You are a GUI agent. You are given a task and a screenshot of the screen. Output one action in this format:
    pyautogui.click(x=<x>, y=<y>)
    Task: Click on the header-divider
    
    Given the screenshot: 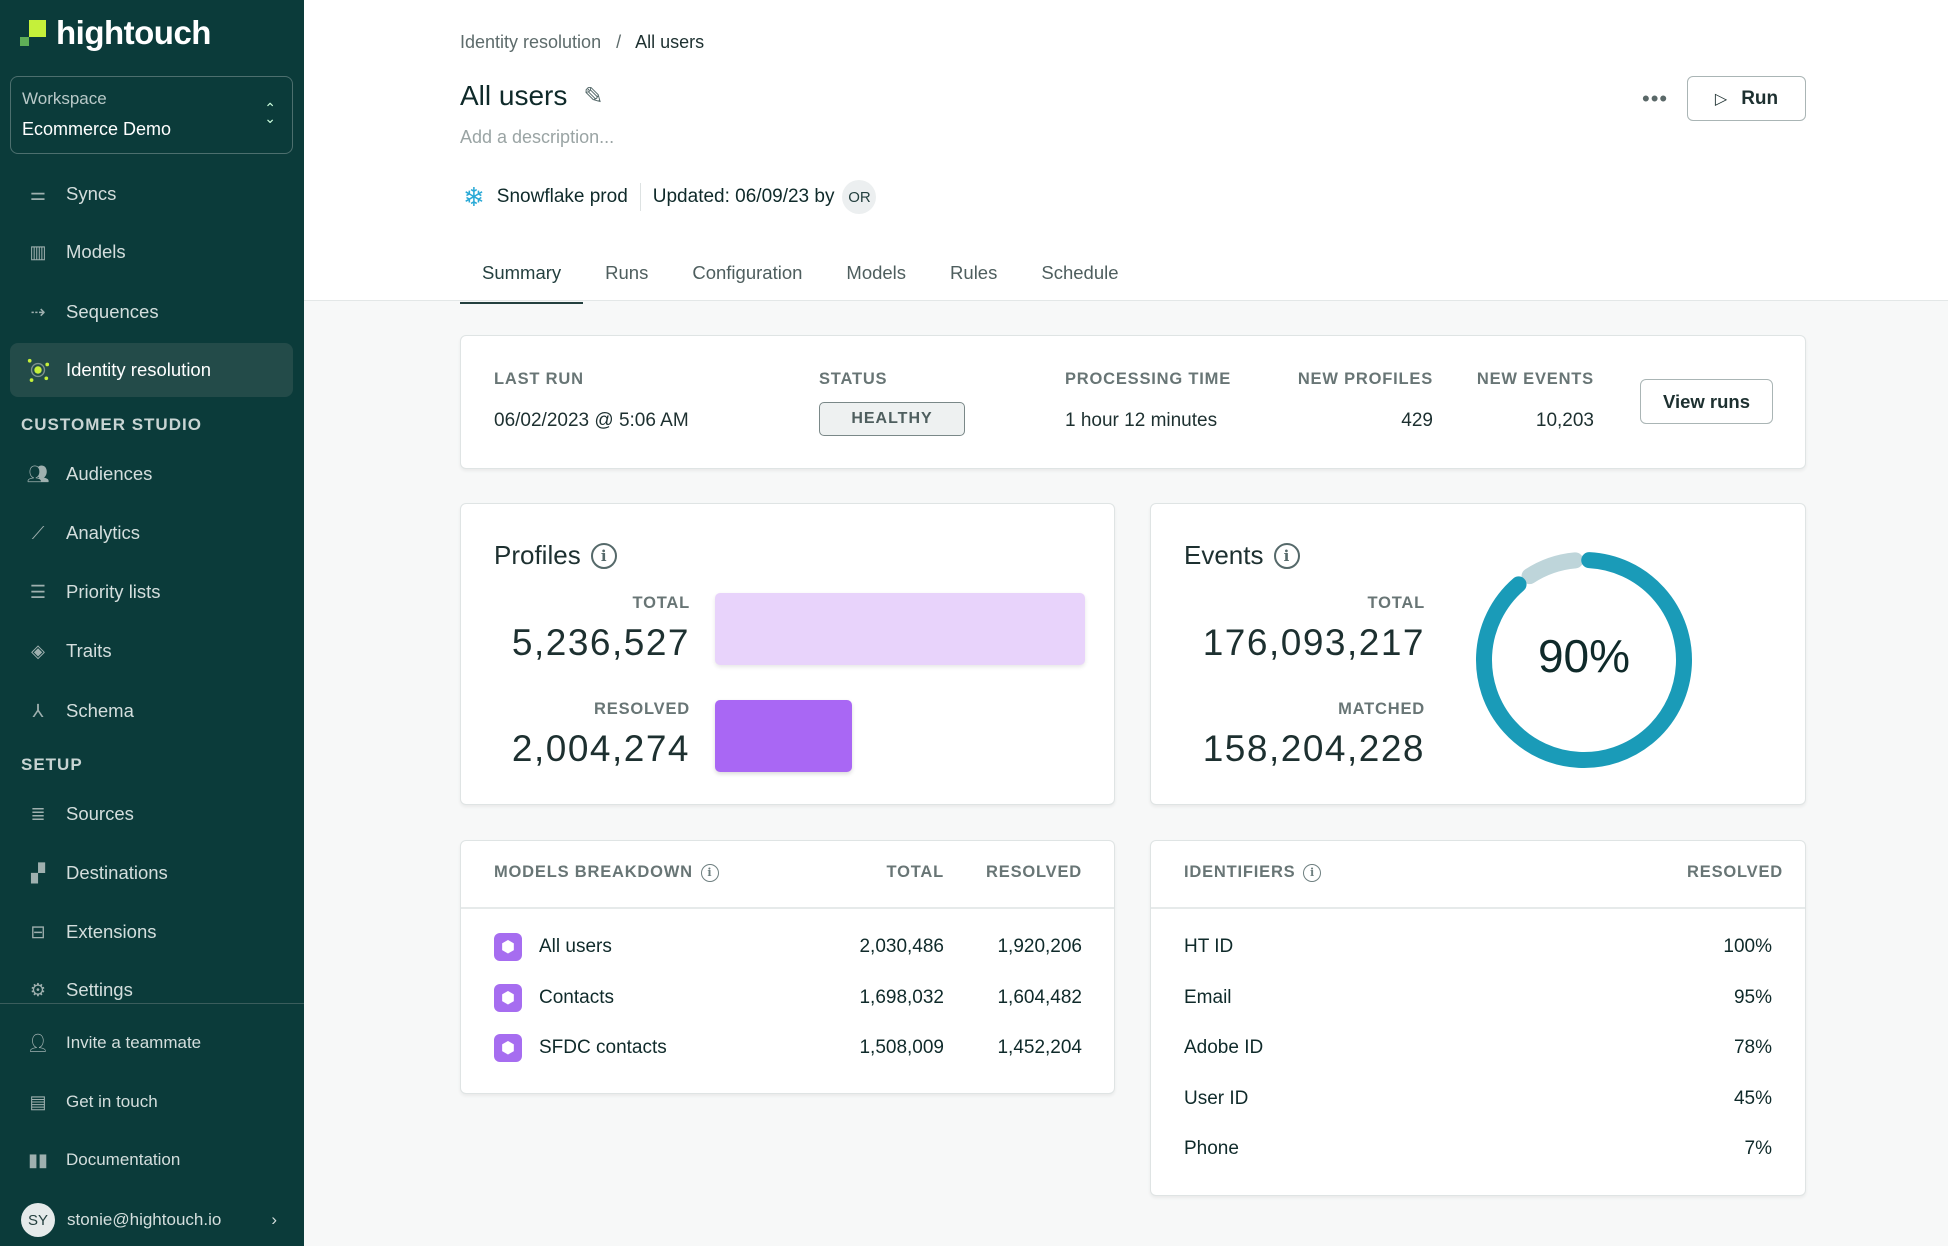 What is the action you would take?
    pyautogui.click(x=1478, y=908)
    